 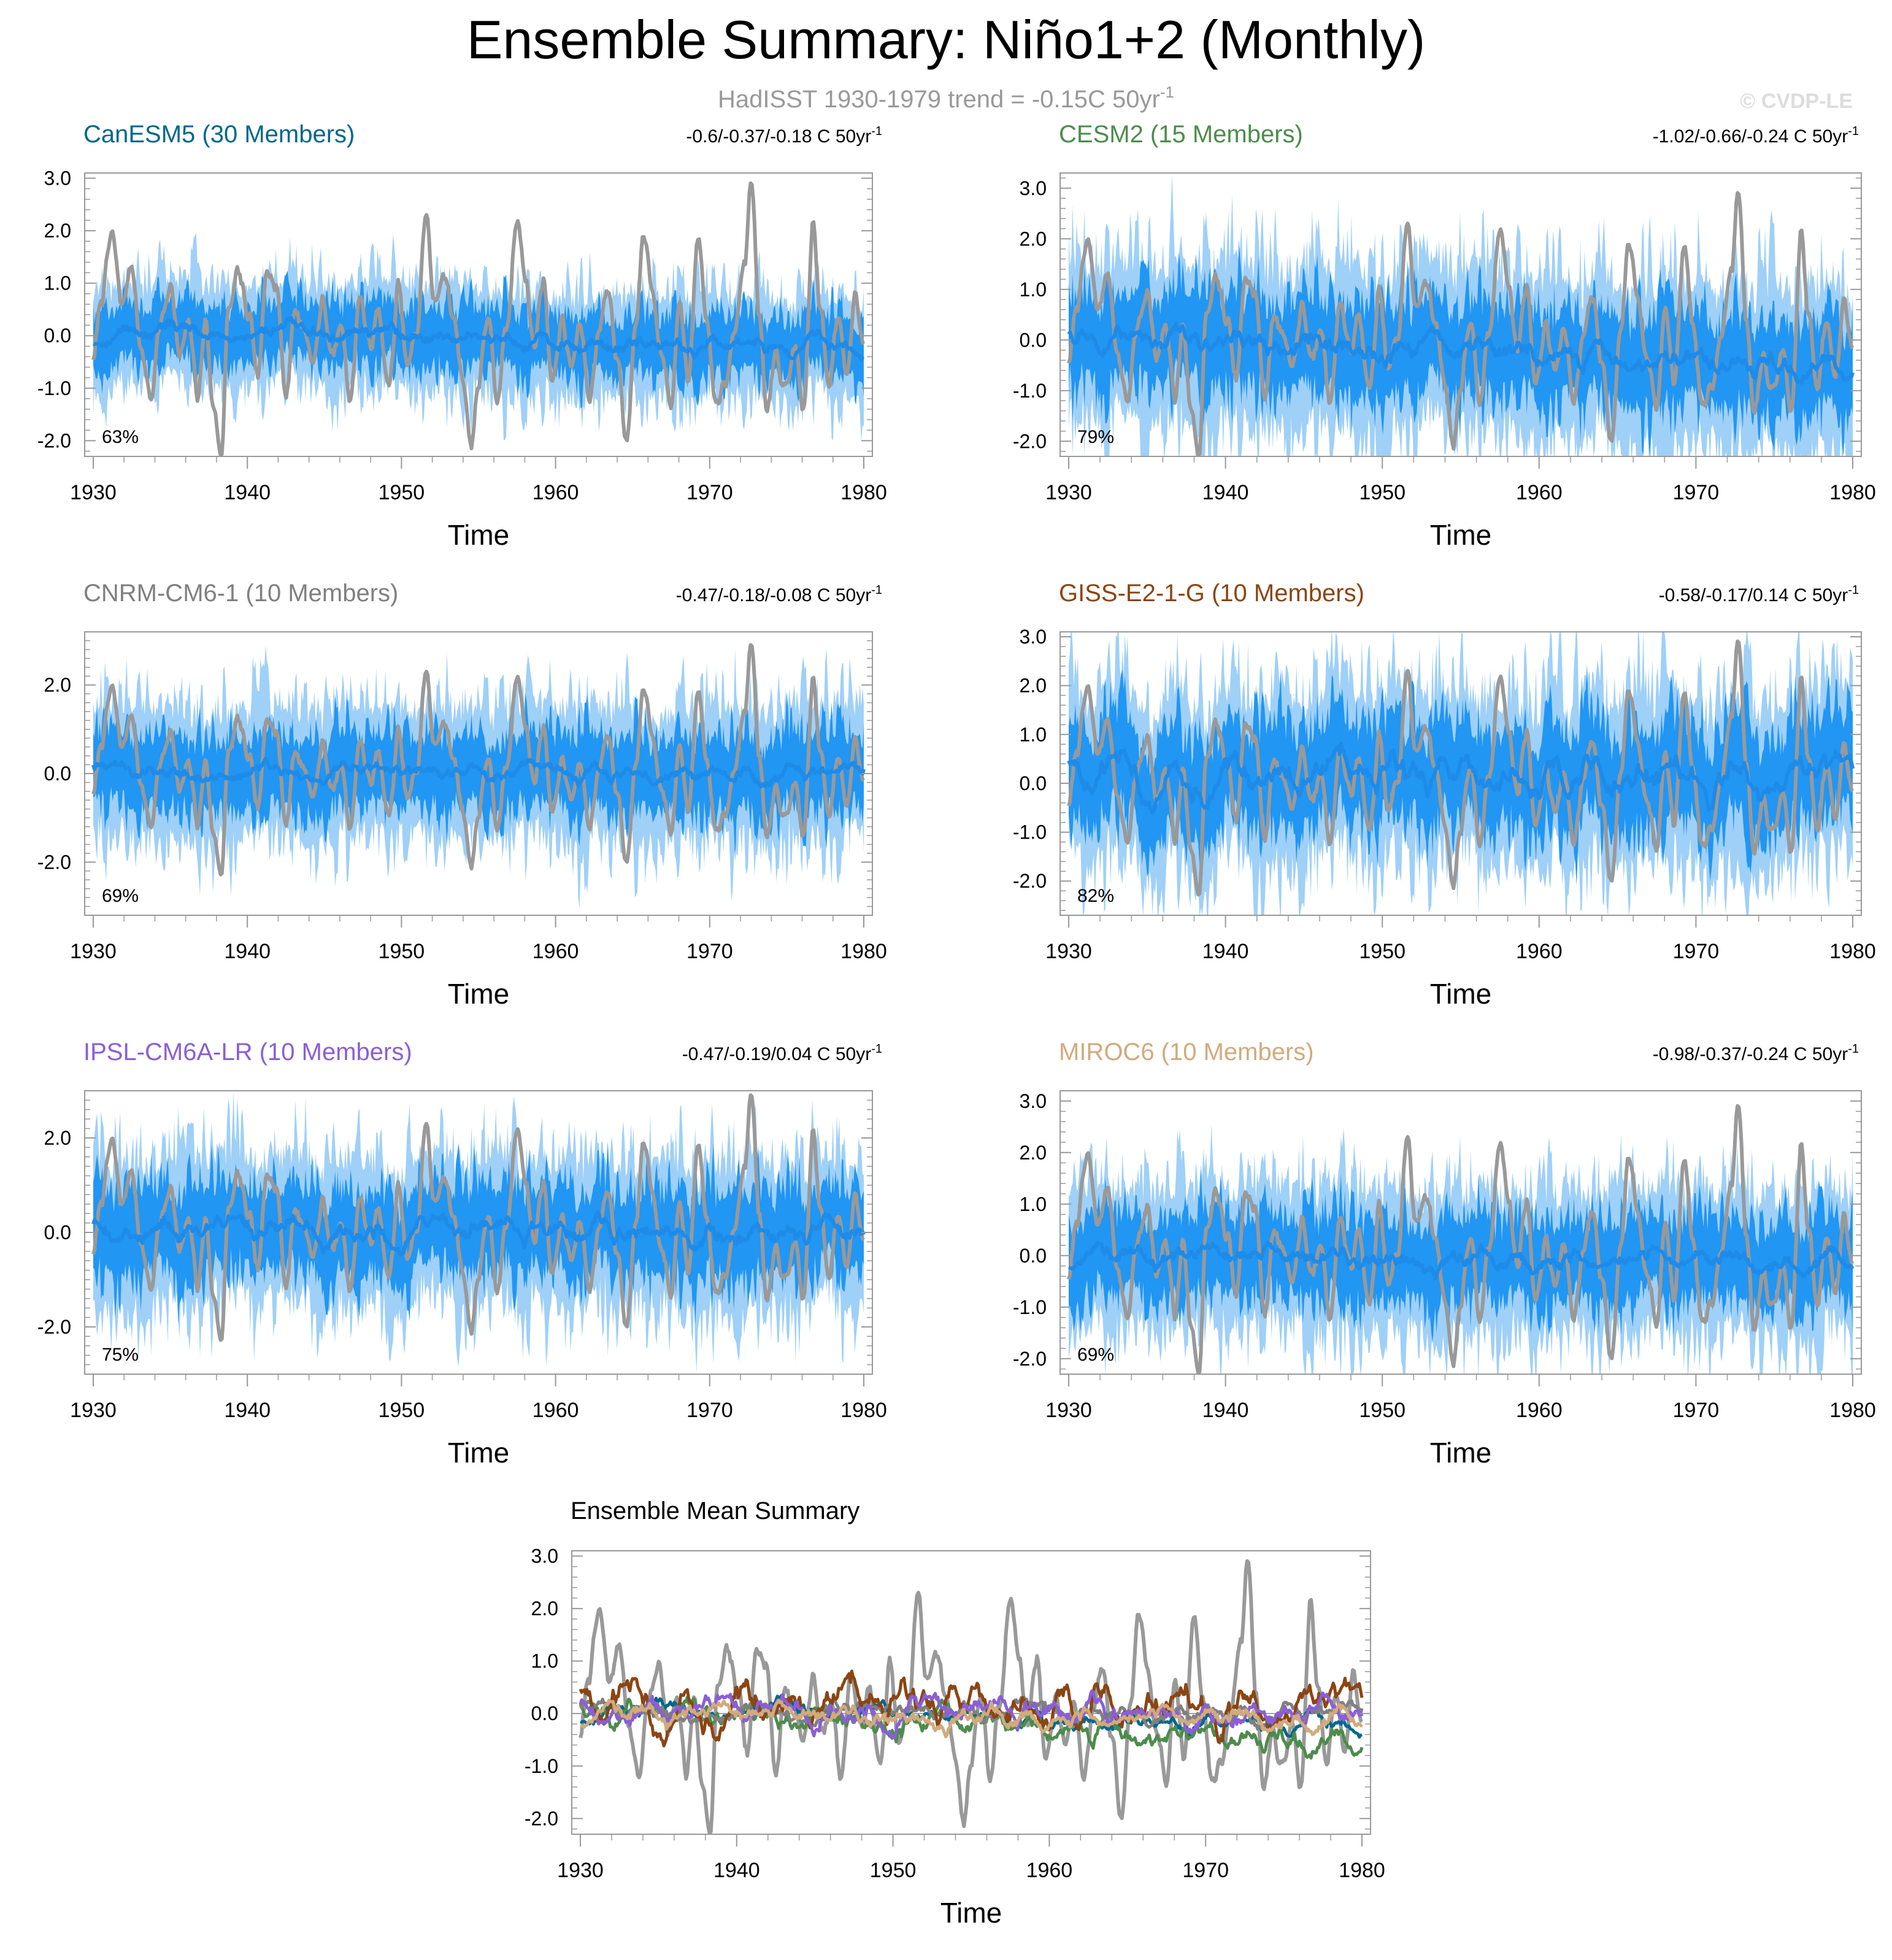 What do you see at coordinates (777, 1054) in the screenshot?
I see `trend-text: -0.47/-0.19/0.04 C 50yr` at bounding box center [777, 1054].